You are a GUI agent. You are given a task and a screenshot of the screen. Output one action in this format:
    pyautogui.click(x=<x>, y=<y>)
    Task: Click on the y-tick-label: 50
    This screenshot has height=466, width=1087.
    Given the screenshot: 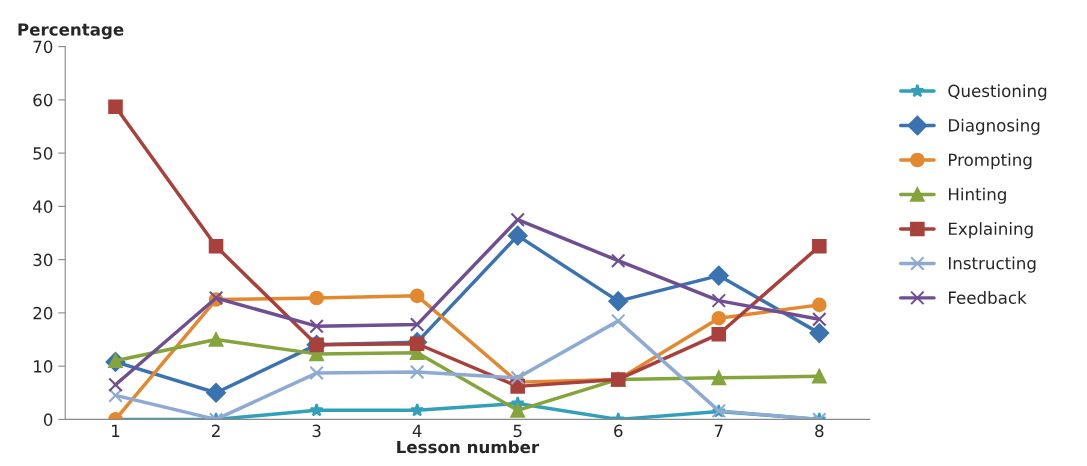 What is the action you would take?
    pyautogui.click(x=43, y=153)
    